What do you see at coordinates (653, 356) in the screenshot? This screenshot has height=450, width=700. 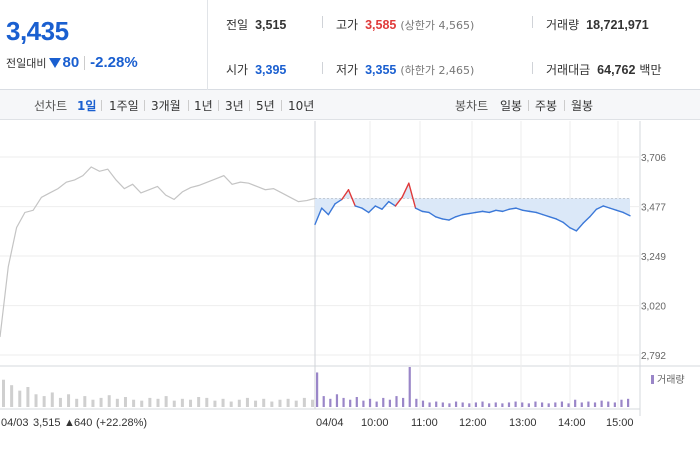 I see `y-tick-label: 2,792` at bounding box center [653, 356].